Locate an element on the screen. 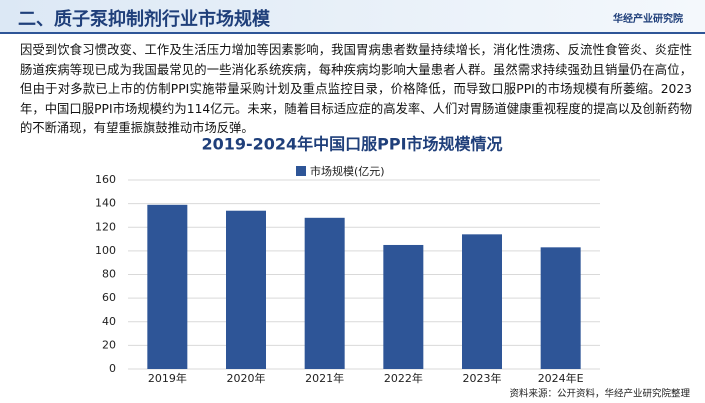 This screenshot has width=705, height=403. legend-swatch is located at coordinates (301, 171).